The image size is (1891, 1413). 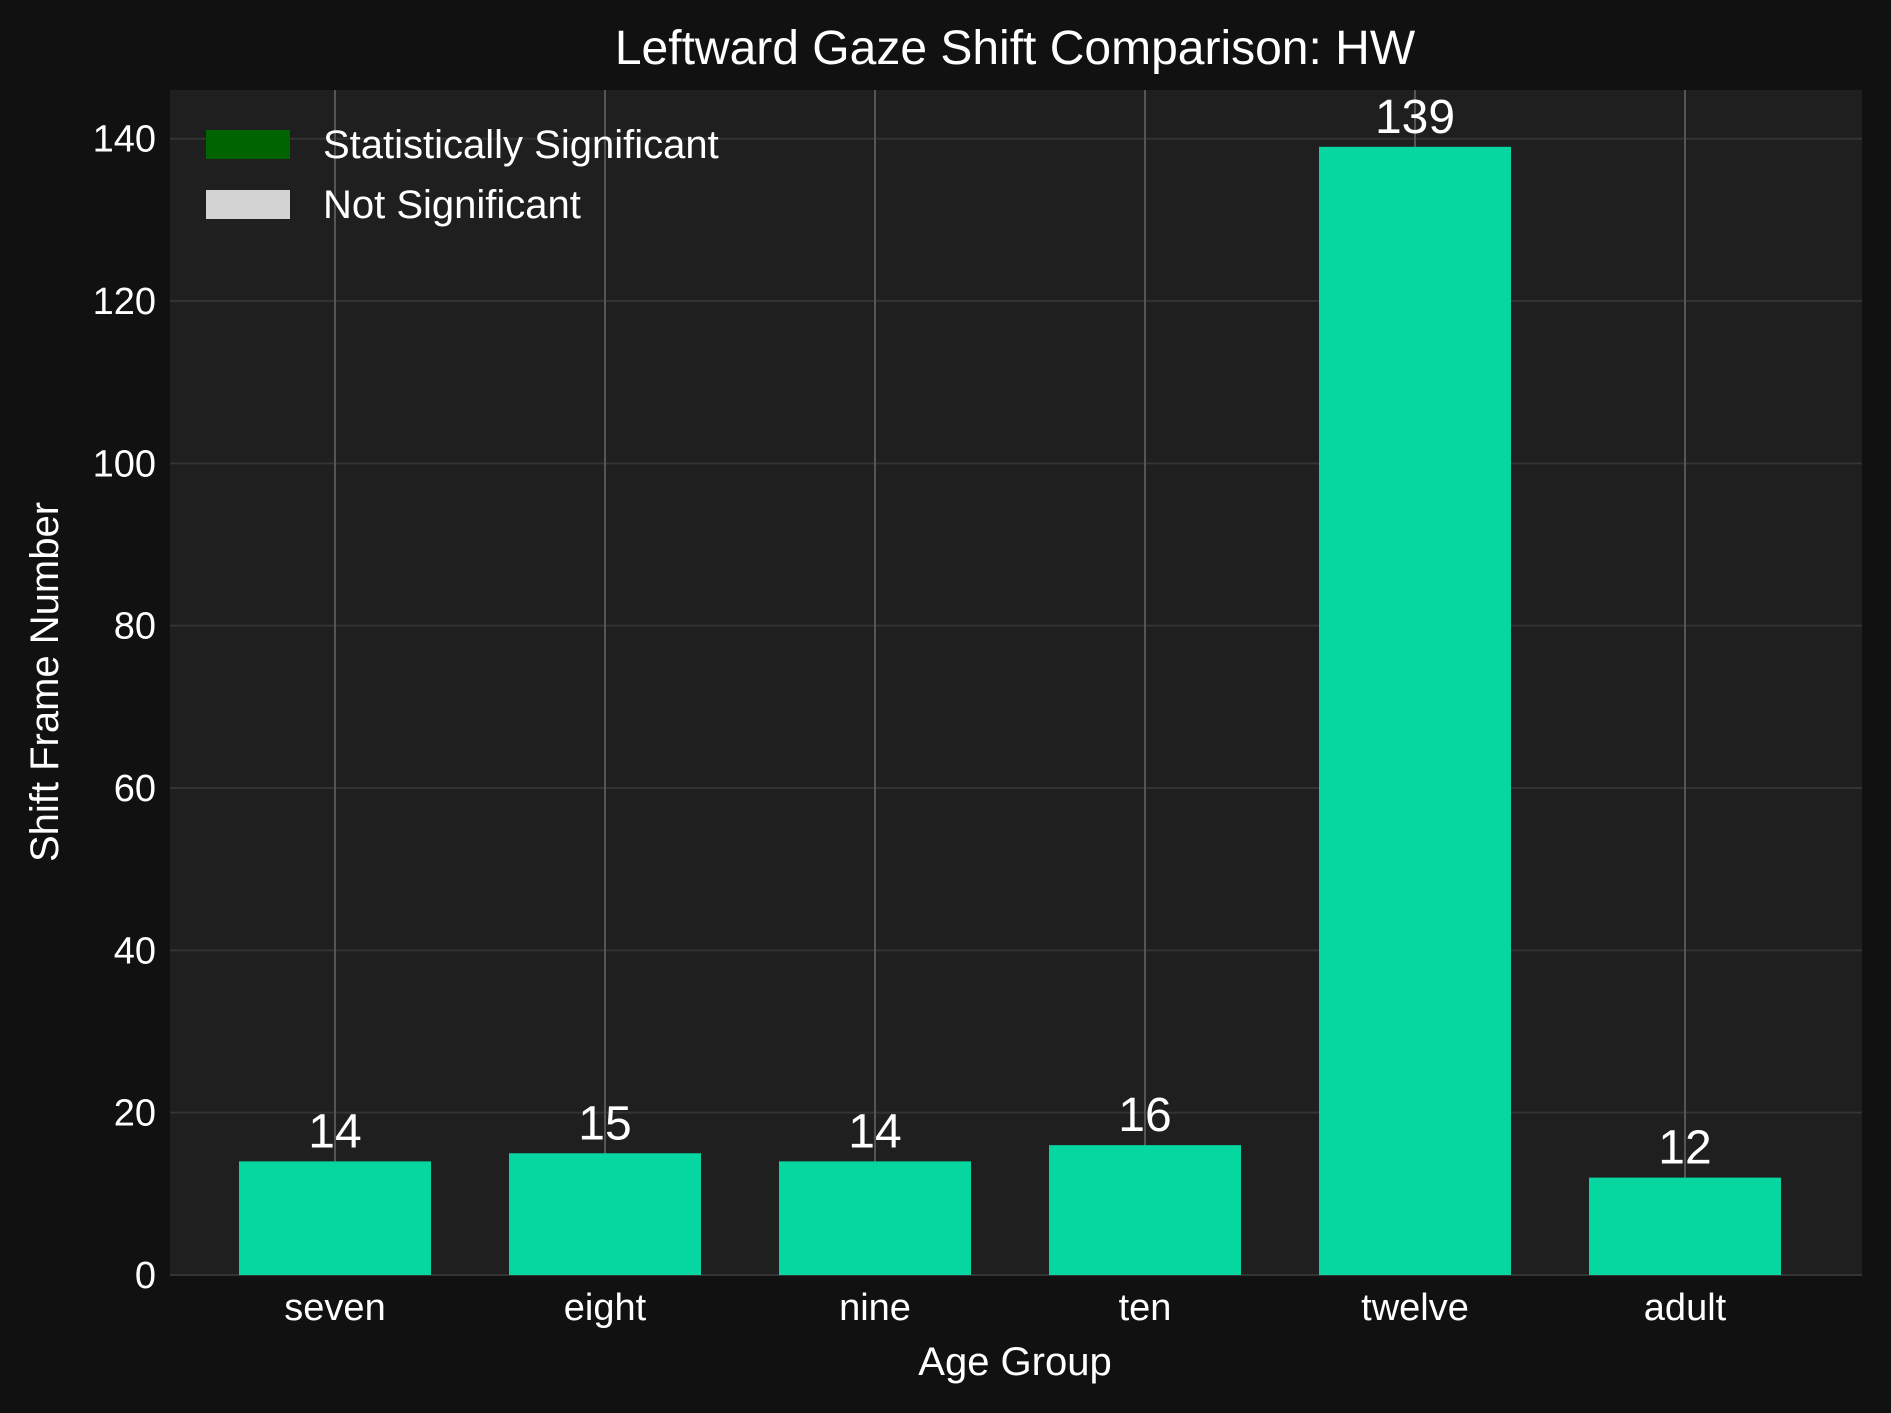 I want to click on bar-value-label: 12, so click(x=1684, y=1148).